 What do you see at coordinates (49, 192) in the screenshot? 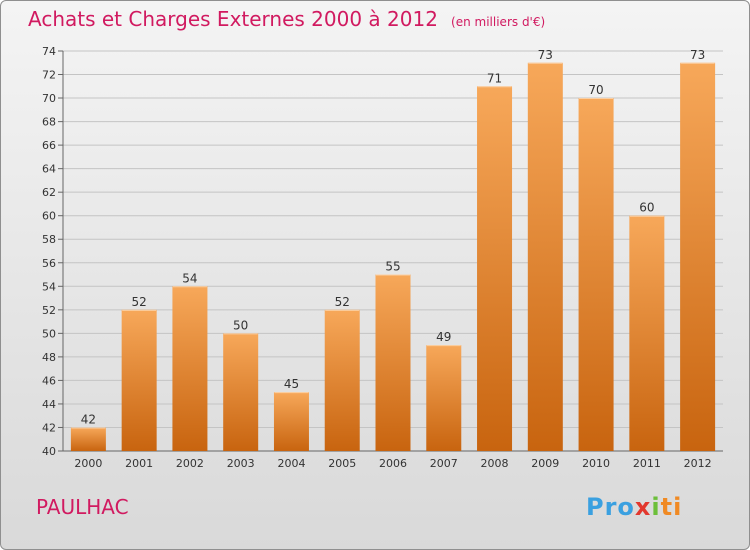
I see `y-tick-label: 62` at bounding box center [49, 192].